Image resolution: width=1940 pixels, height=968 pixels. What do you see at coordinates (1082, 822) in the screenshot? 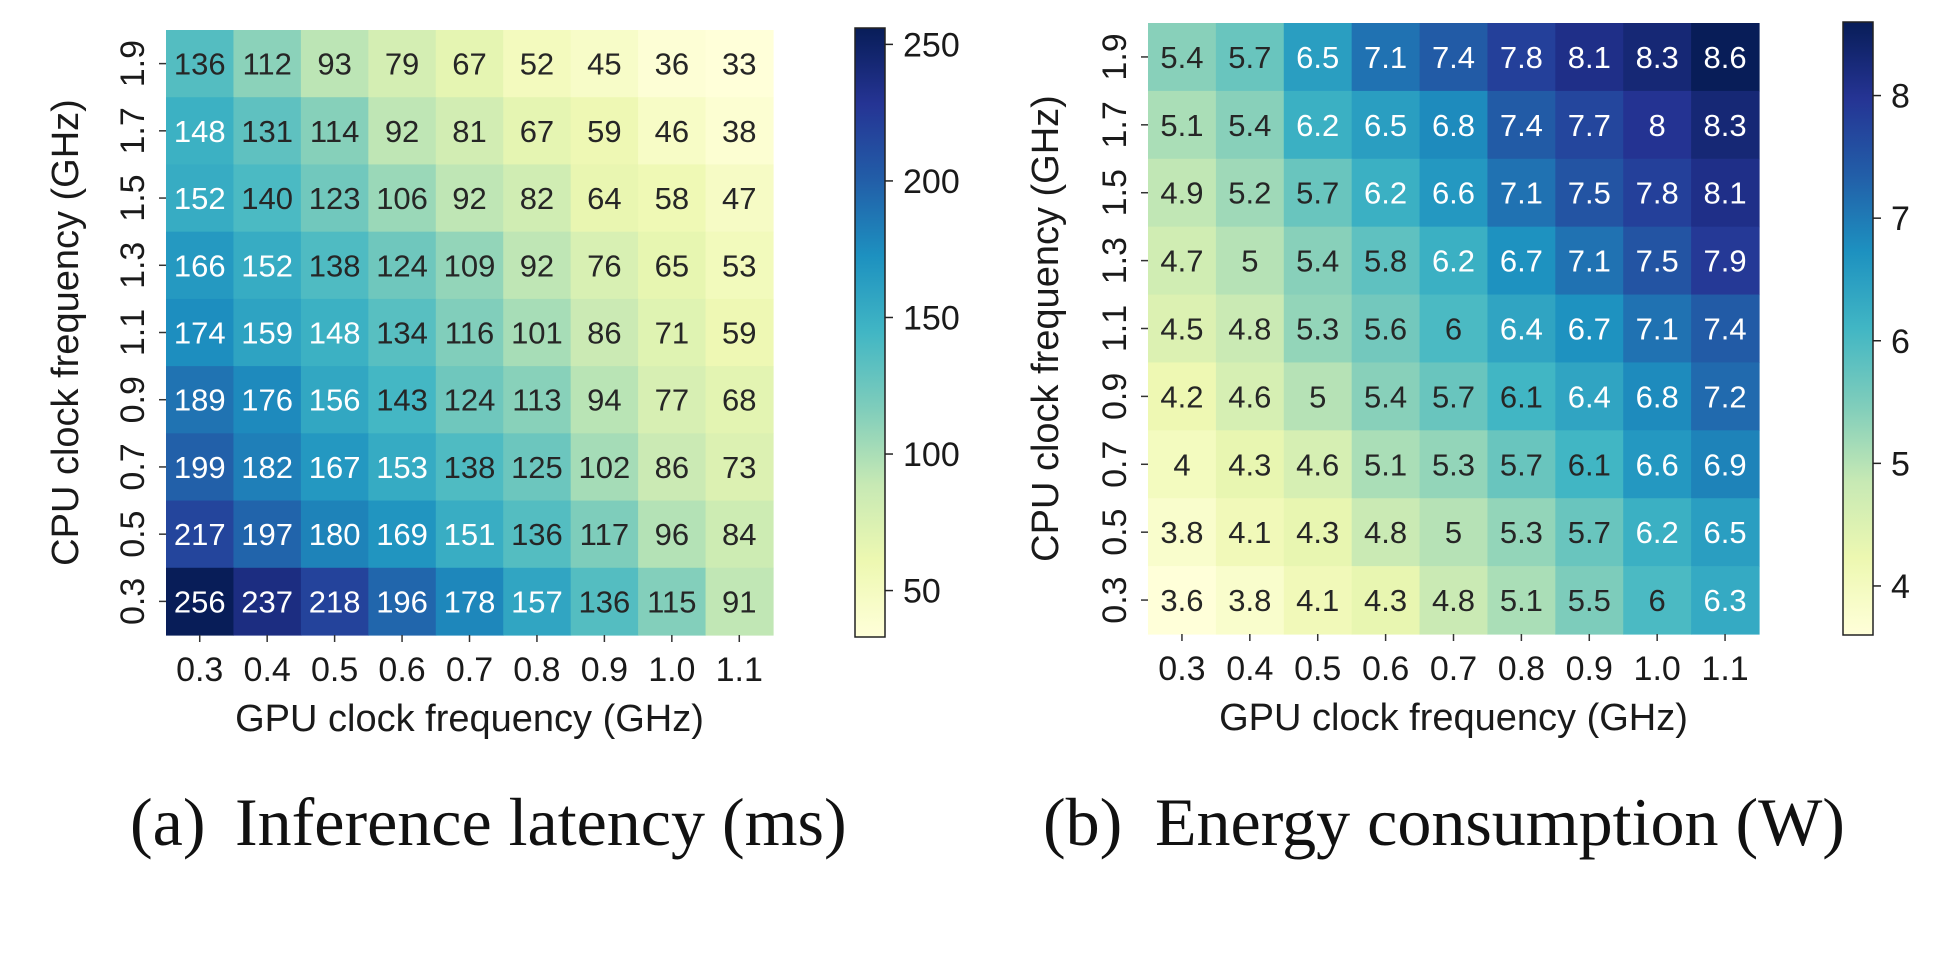
I see `caption-label: (b)` at bounding box center [1082, 822].